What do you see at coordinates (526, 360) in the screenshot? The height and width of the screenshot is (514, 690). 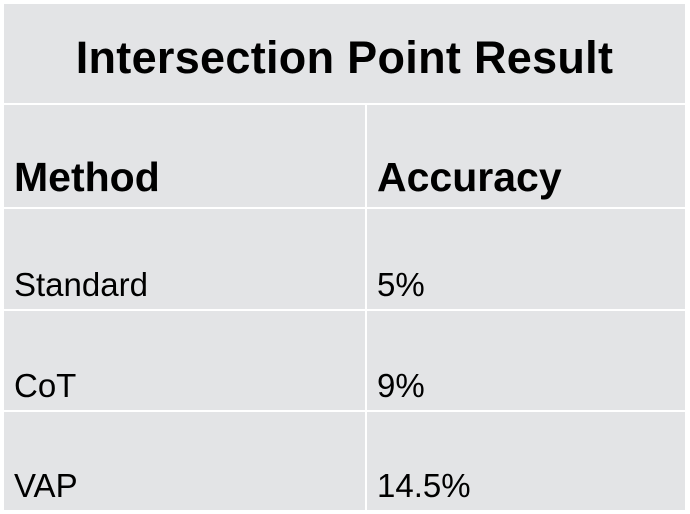 I see `table-cell-accuracy: 9%` at bounding box center [526, 360].